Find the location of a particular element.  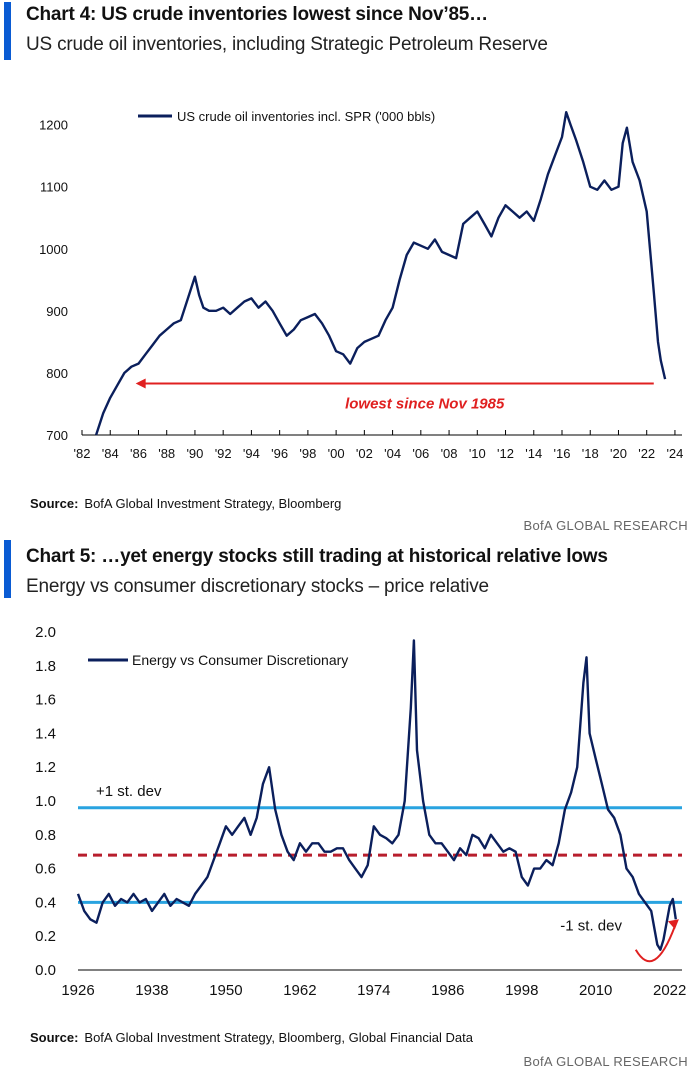

lowest-annotation: lowest since Nov 1985 is located at coordinates (394, 395).